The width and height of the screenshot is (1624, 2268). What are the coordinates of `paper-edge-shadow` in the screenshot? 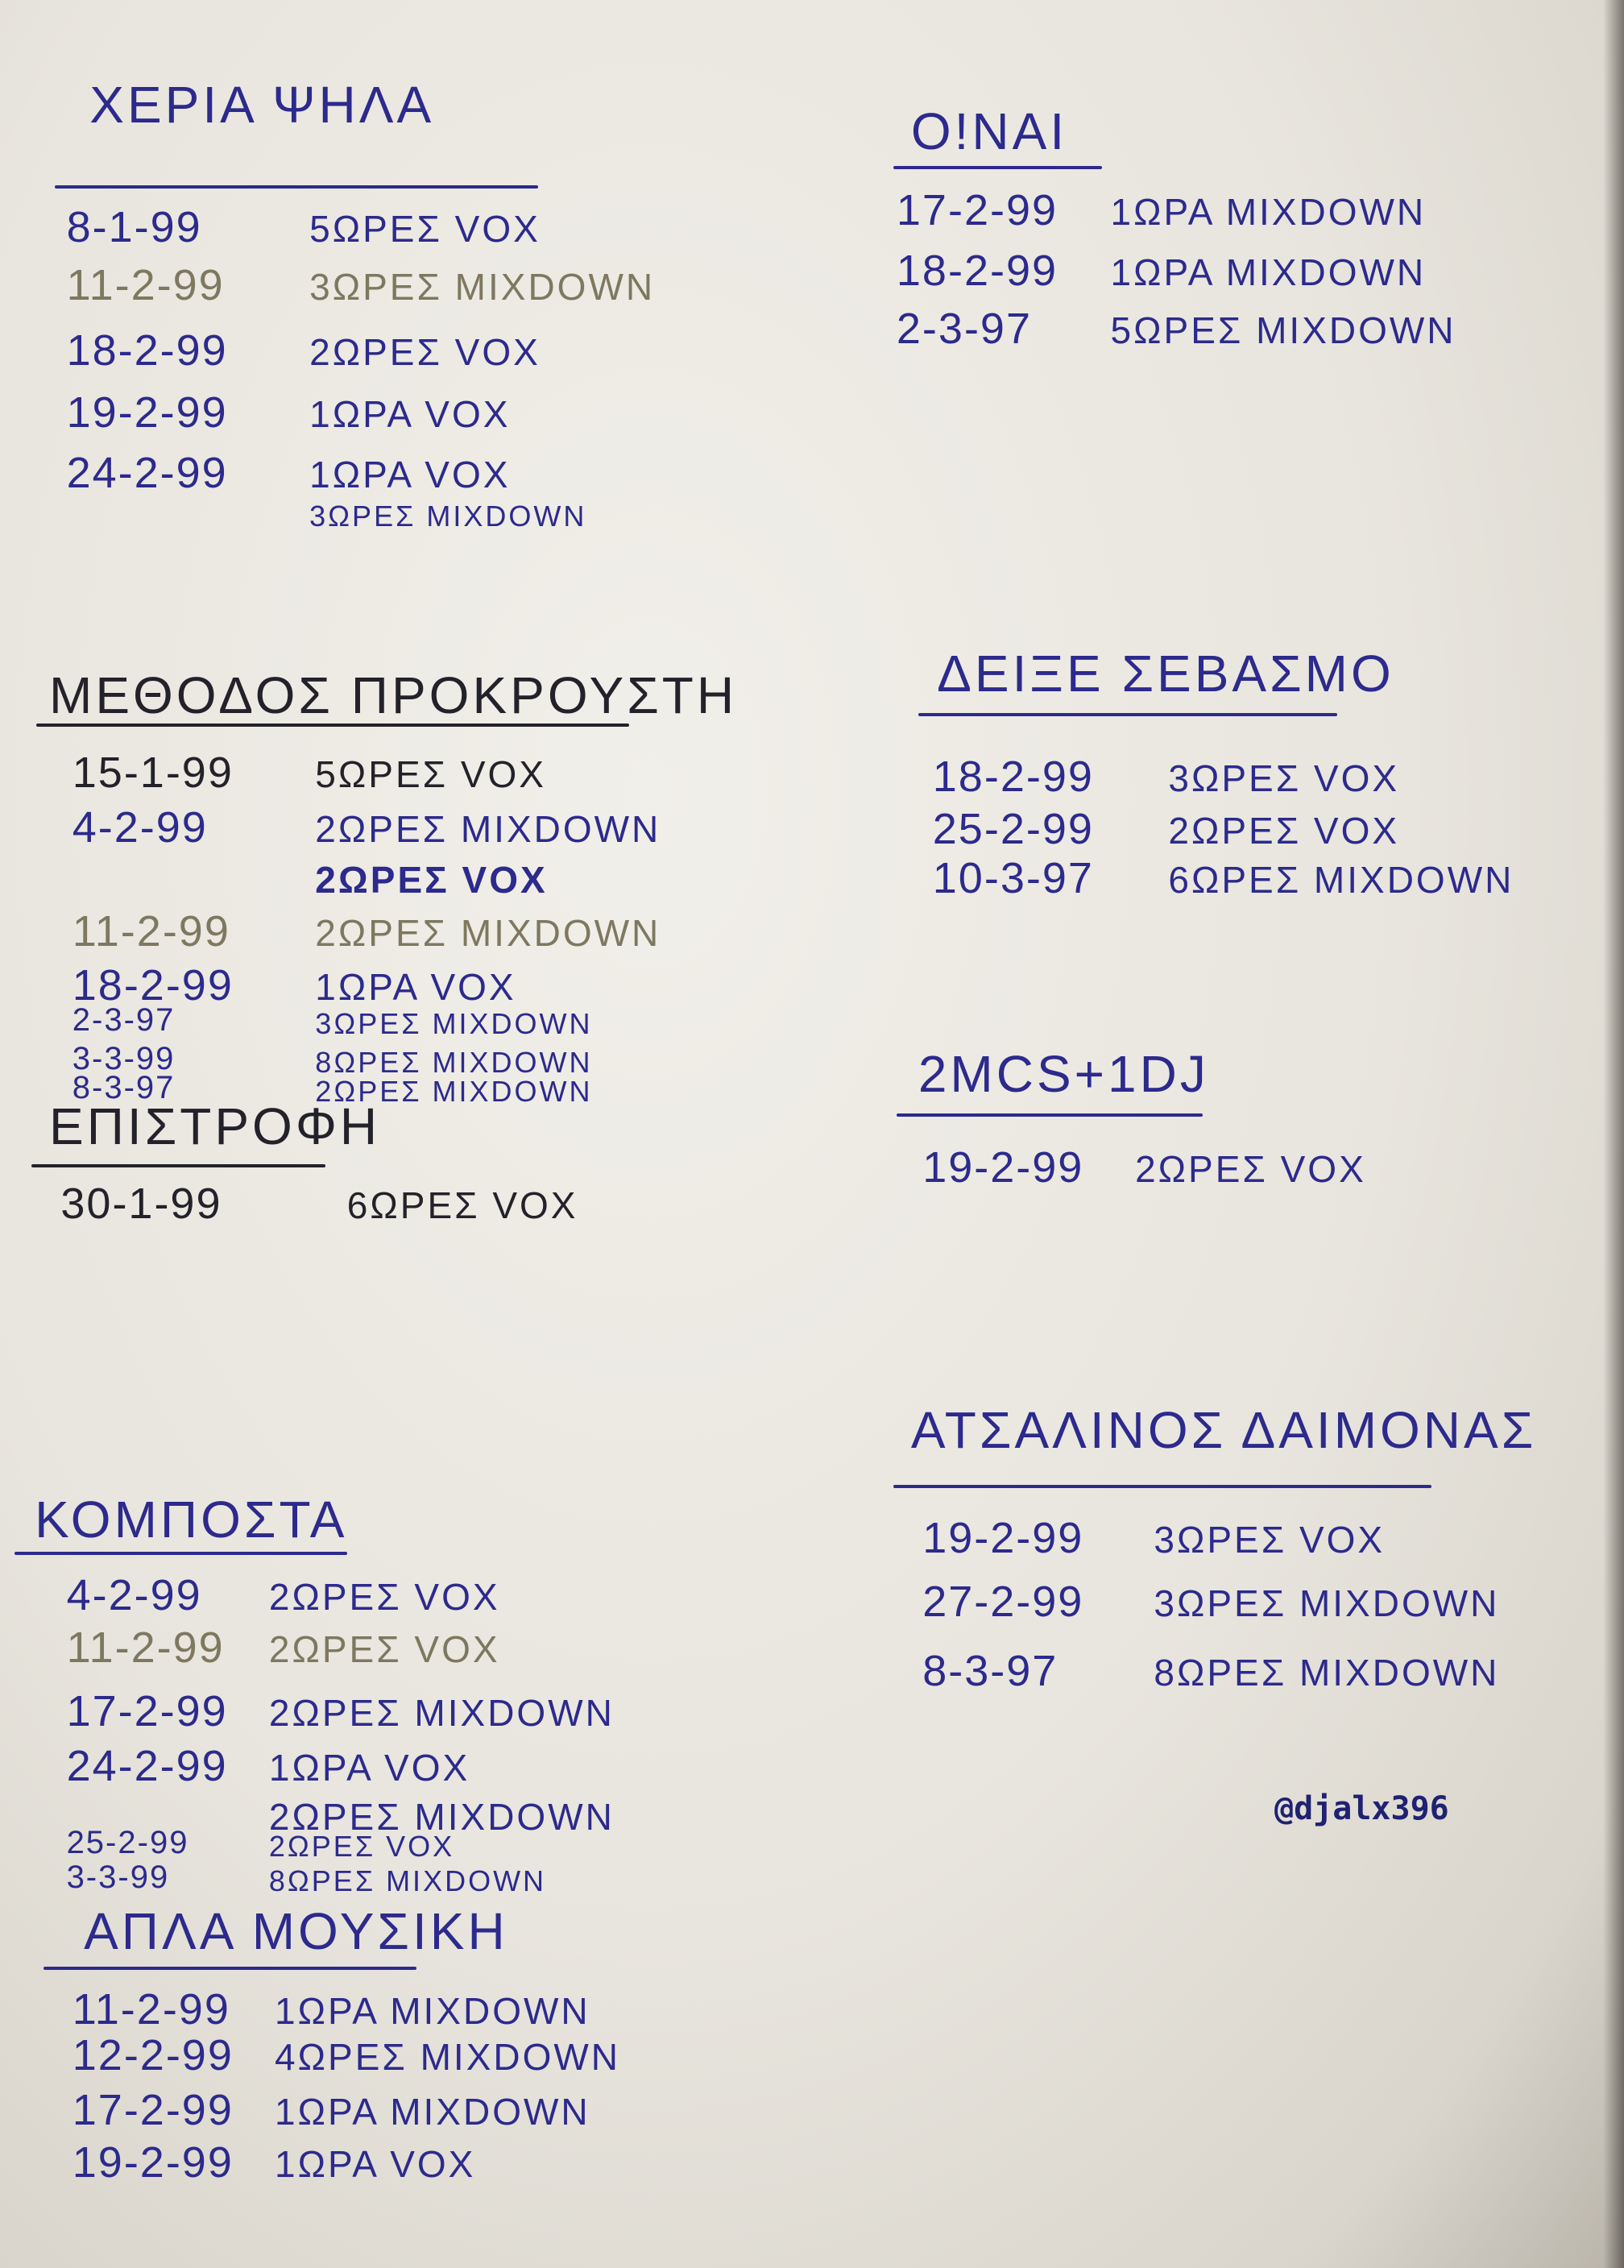 It's located at (1613, 1134).